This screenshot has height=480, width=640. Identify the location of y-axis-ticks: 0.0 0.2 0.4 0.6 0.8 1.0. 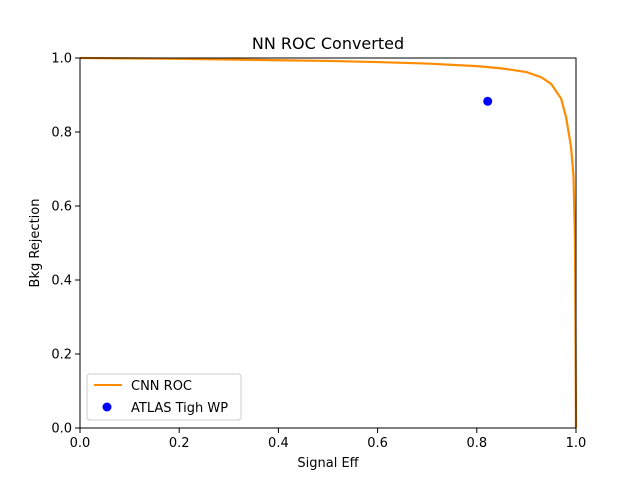
(65, 244).